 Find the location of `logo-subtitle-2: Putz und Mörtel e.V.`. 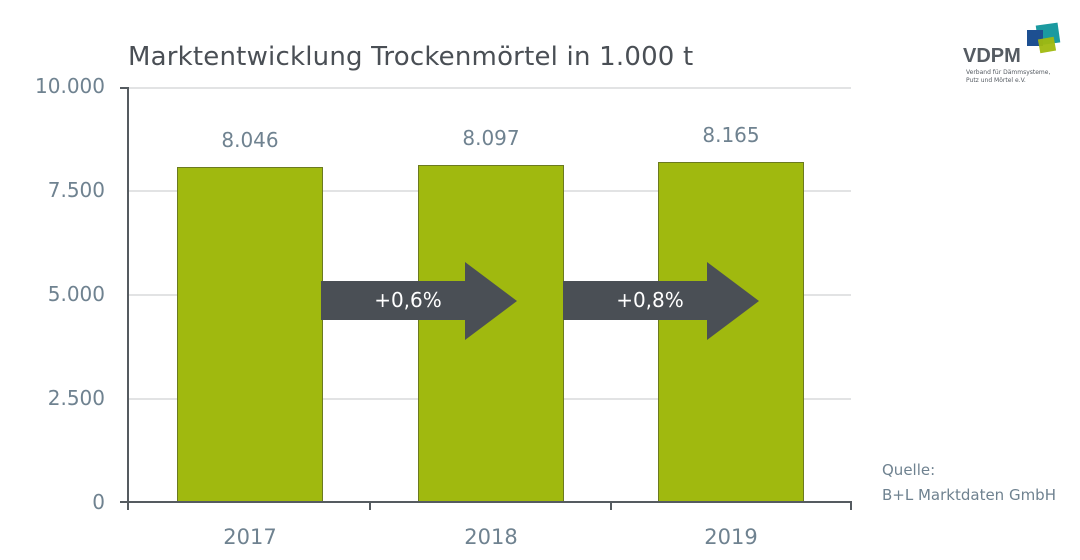

logo-subtitle-2: Putz und Mörtel e.V. is located at coordinates (996, 80).